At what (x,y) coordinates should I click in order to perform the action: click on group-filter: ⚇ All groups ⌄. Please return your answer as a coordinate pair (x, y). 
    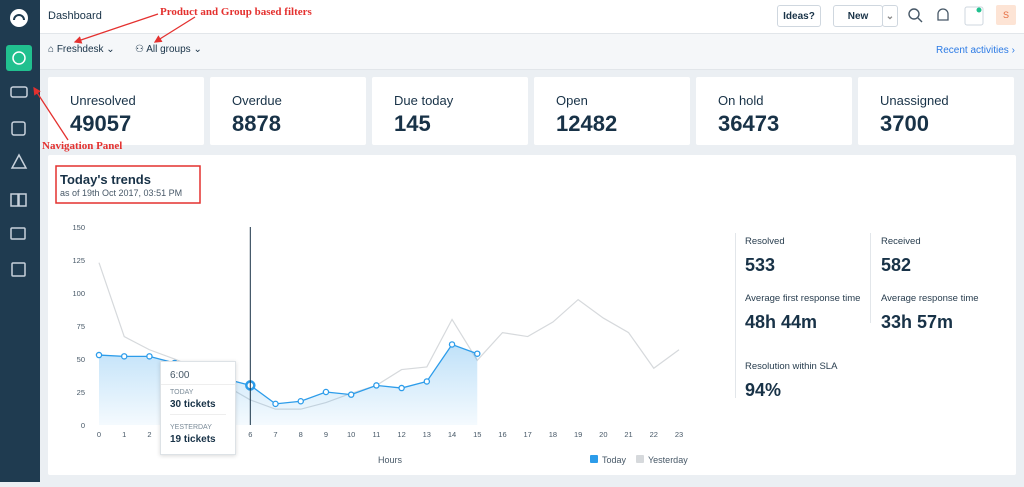
    Looking at the image, I should click on (168, 49).